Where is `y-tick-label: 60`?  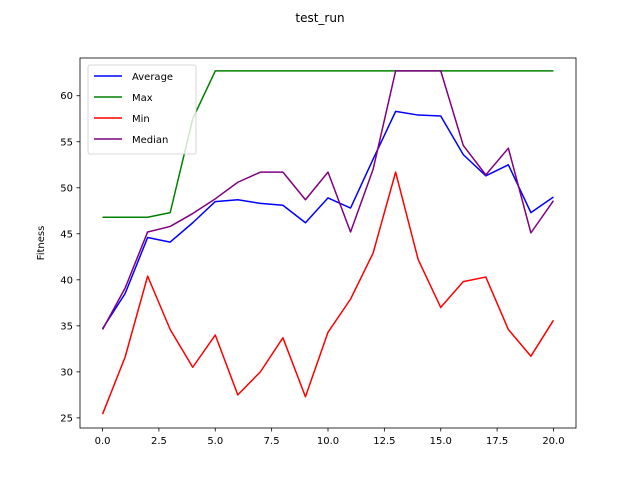
y-tick-label: 60 is located at coordinates (66, 96).